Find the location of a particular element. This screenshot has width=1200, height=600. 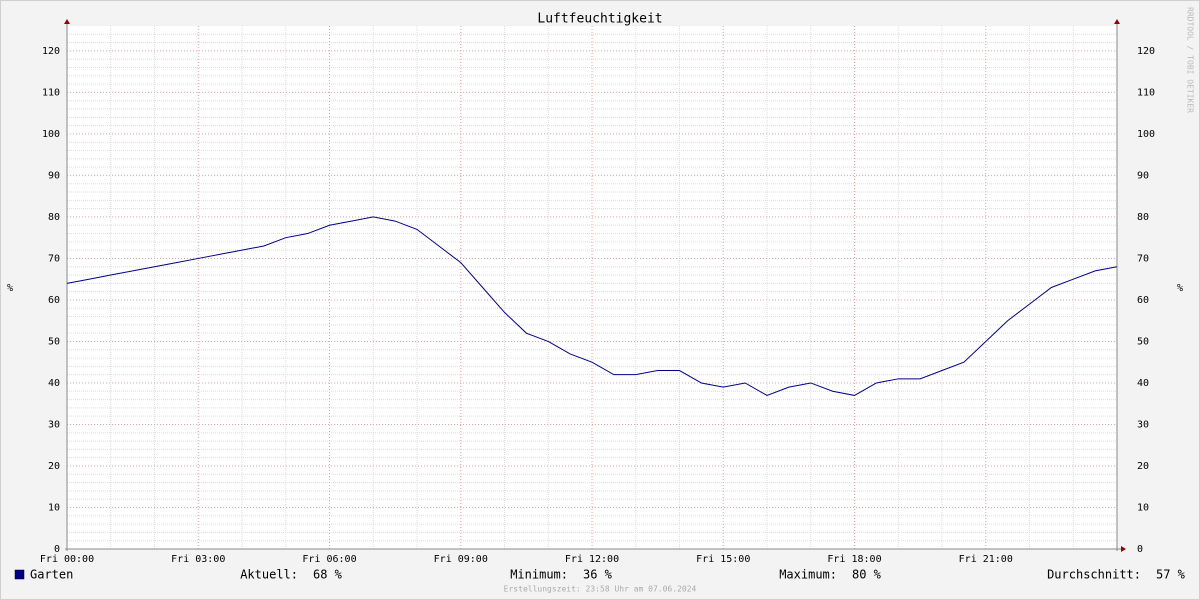

stat-label: Maximum: is located at coordinates (808, 575).